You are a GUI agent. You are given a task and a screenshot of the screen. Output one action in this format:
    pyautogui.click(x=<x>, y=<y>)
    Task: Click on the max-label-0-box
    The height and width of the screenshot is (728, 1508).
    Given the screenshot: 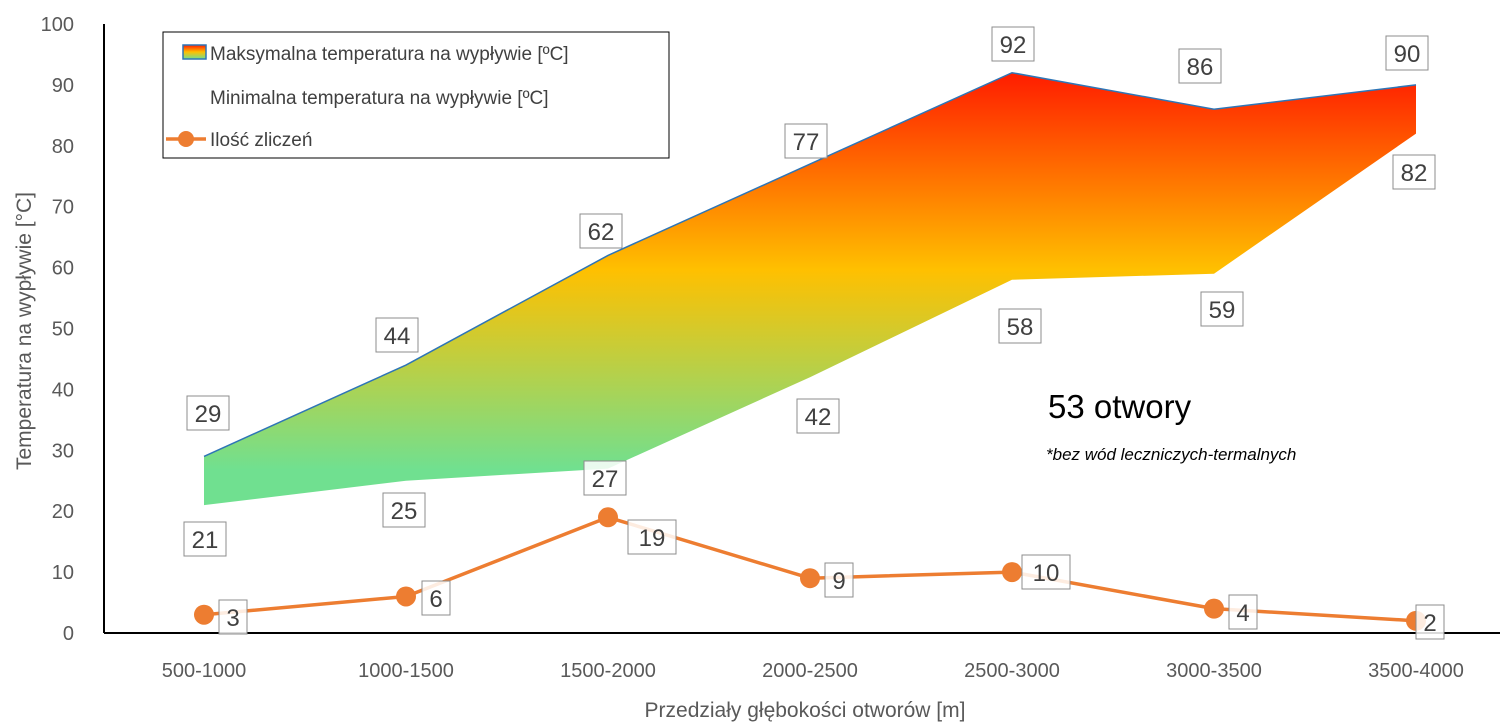 What is the action you would take?
    pyautogui.click(x=208, y=413)
    